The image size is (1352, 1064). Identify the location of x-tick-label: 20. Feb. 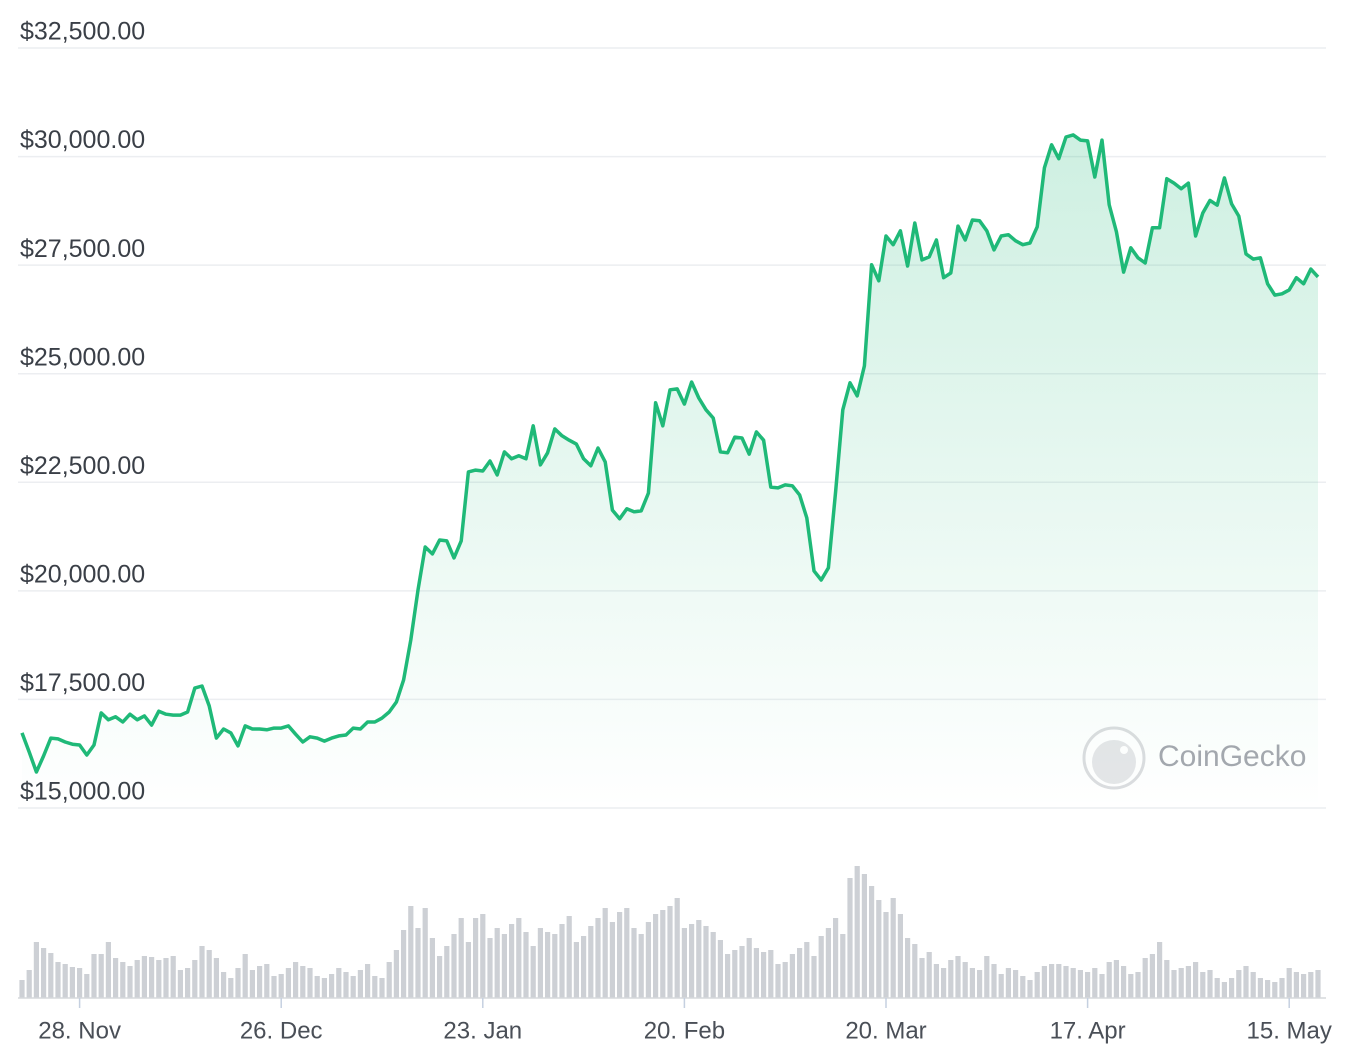
(684, 1030).